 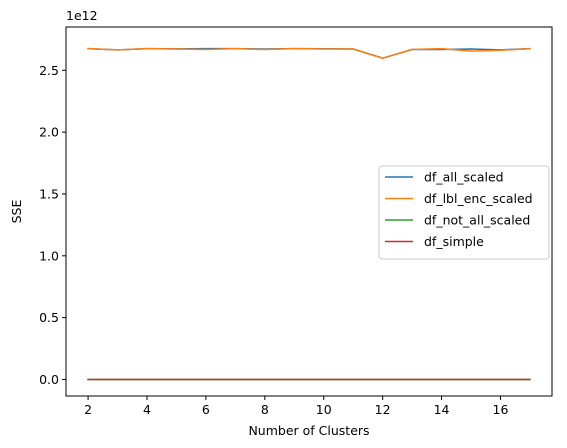 What do you see at coordinates (454, 241) in the screenshot?
I see `legend-label: df_simple` at bounding box center [454, 241].